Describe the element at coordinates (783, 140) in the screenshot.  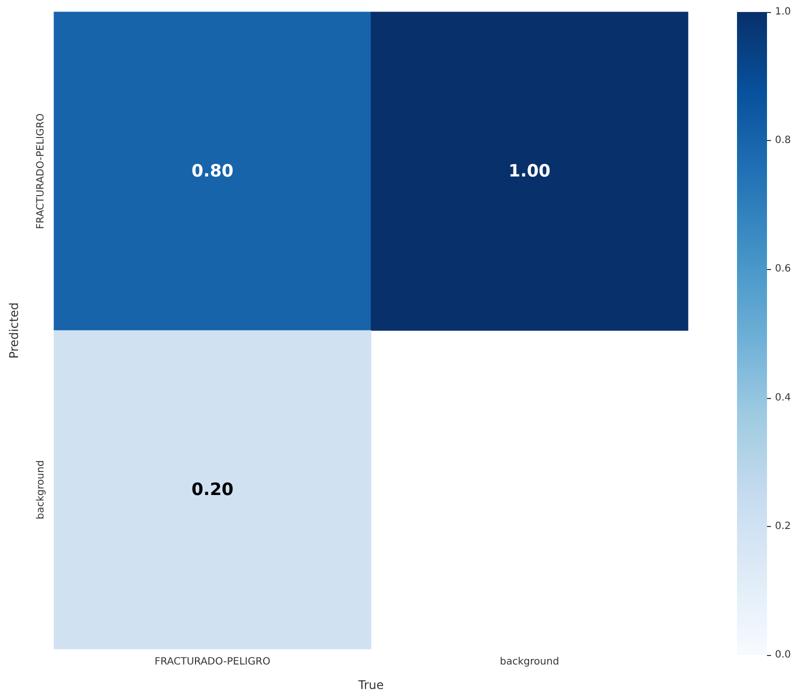
I see `color-bar-label: 0.8` at that location.